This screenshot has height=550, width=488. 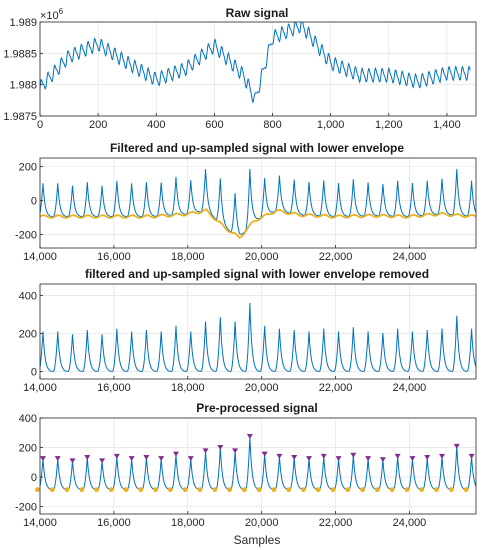 What do you see at coordinates (40, 125) in the screenshot?
I see `x-tick-label: 0` at bounding box center [40, 125].